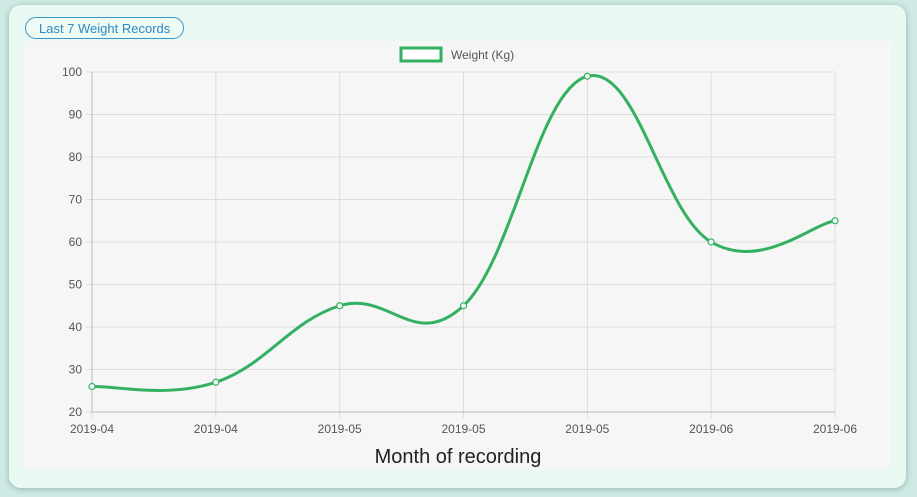 The image size is (917, 497). Describe the element at coordinates (76, 115) in the screenshot. I see `y-tick-label: 90` at that location.